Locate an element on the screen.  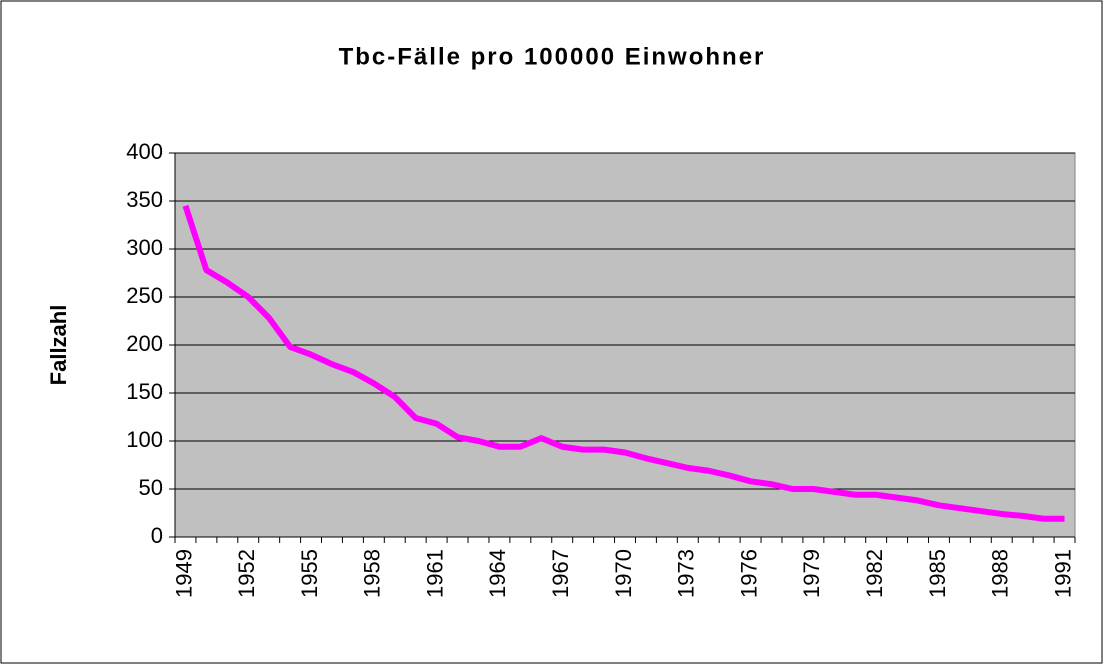
x-tick-label: 1973 is located at coordinates (686, 573).